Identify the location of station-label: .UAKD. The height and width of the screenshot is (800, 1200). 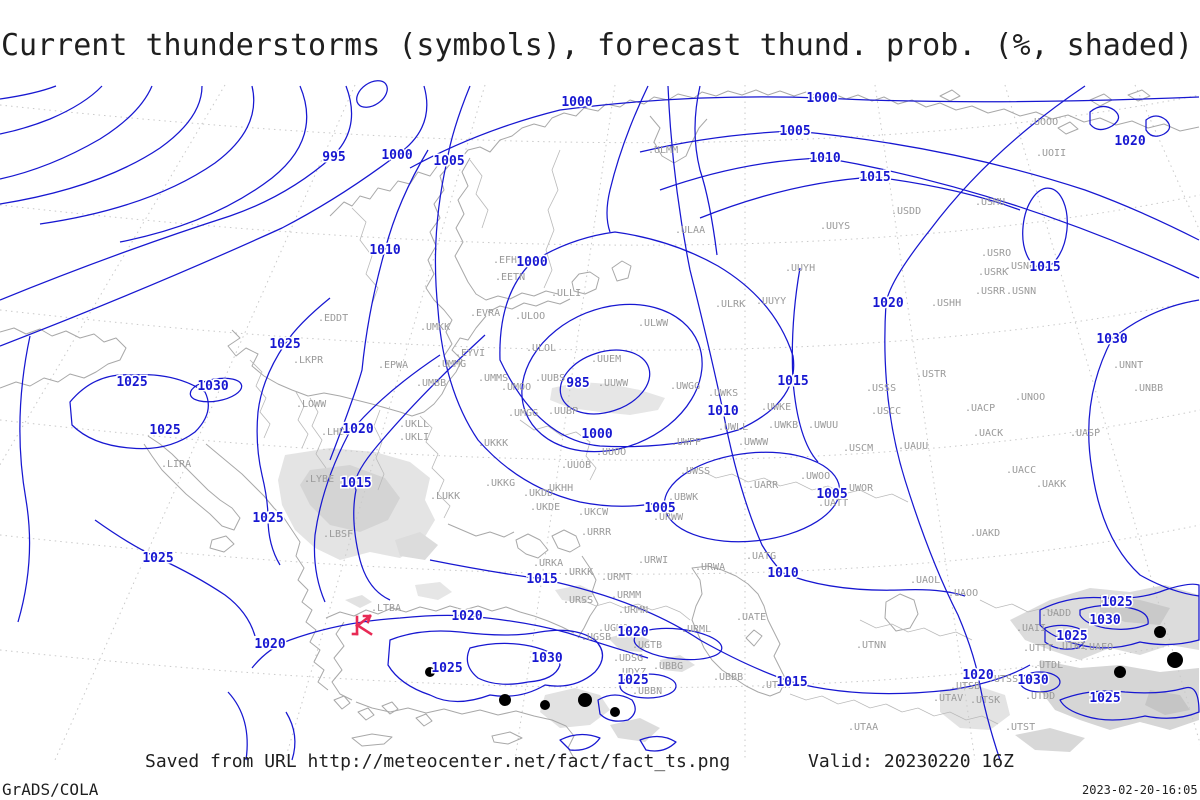
(985, 533).